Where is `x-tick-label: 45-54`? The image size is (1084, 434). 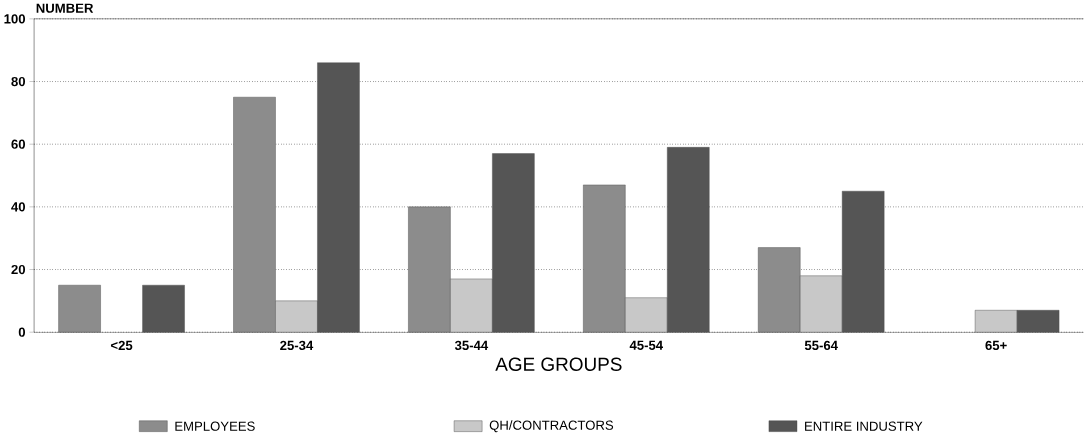
x-tick-label: 45-54 is located at coordinates (646, 345).